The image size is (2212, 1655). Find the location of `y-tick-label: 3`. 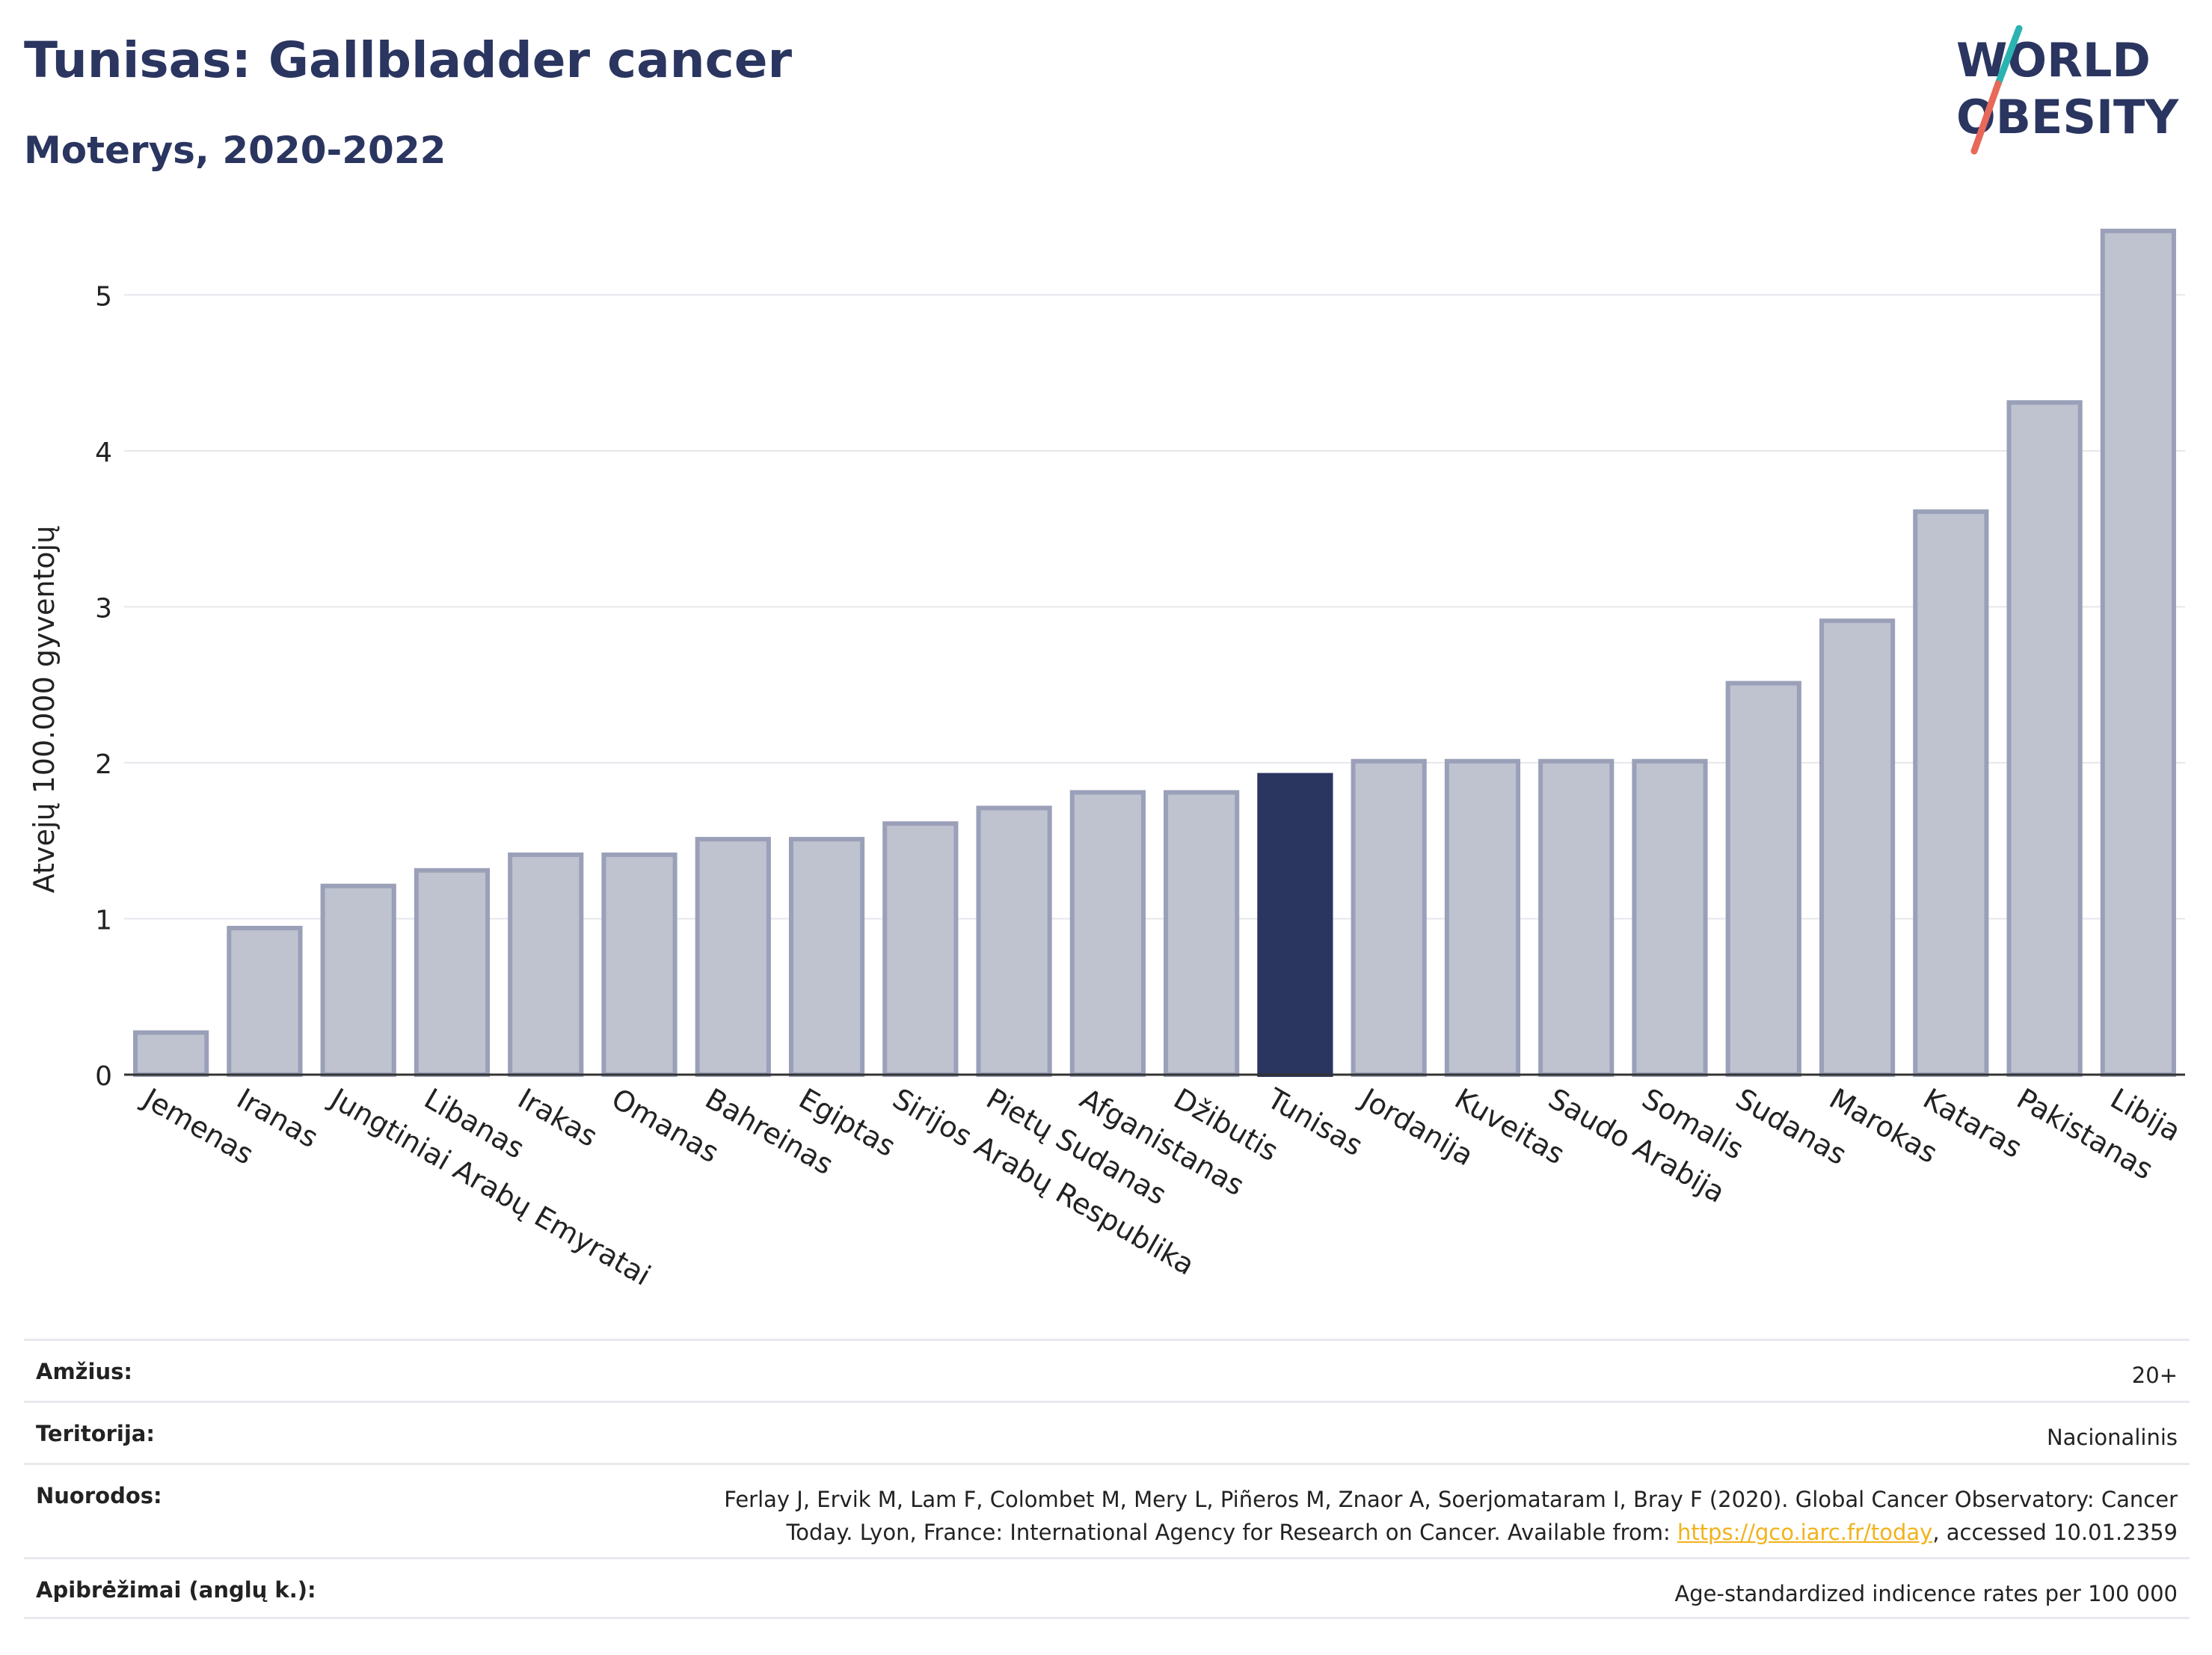

y-tick-label: 3 is located at coordinates (103, 608).